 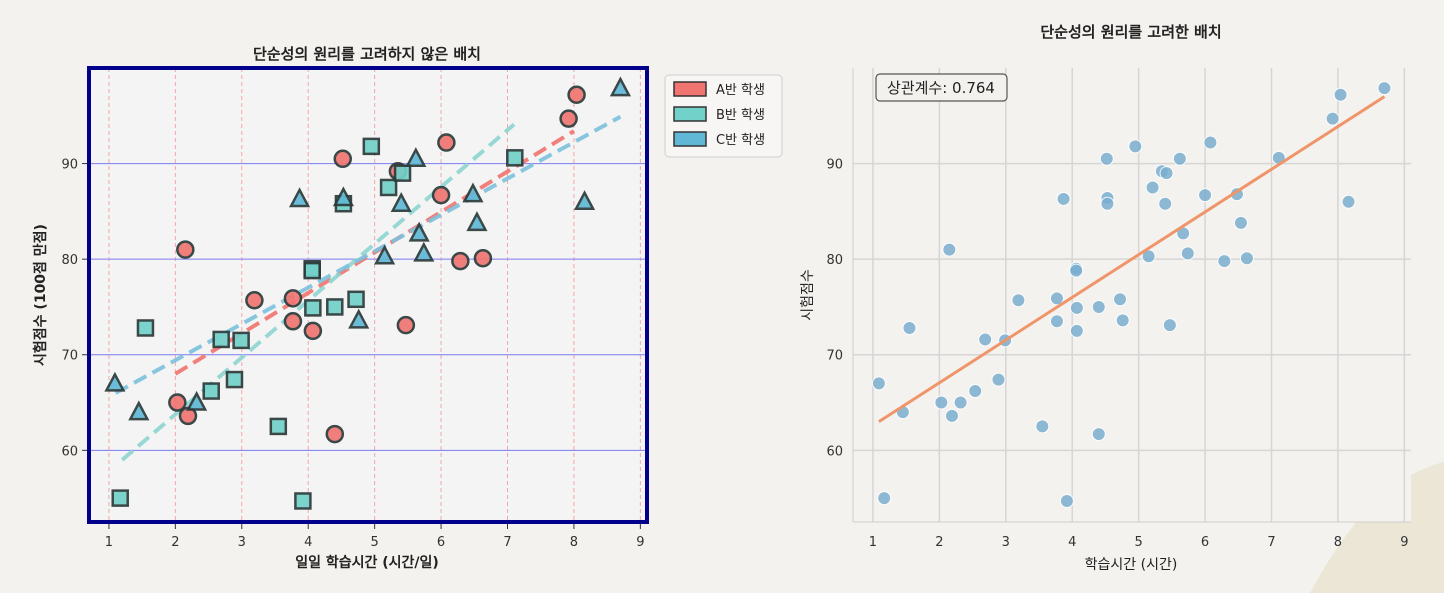 What do you see at coordinates (1271, 542) in the screenshot?
I see `right-x-tick-label: 7` at bounding box center [1271, 542].